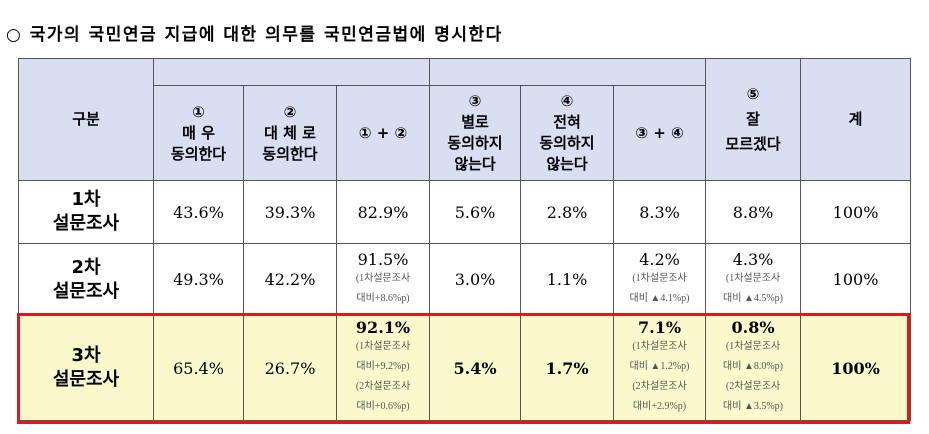  I want to click on cell-c3: 5.4%, so click(475, 368).